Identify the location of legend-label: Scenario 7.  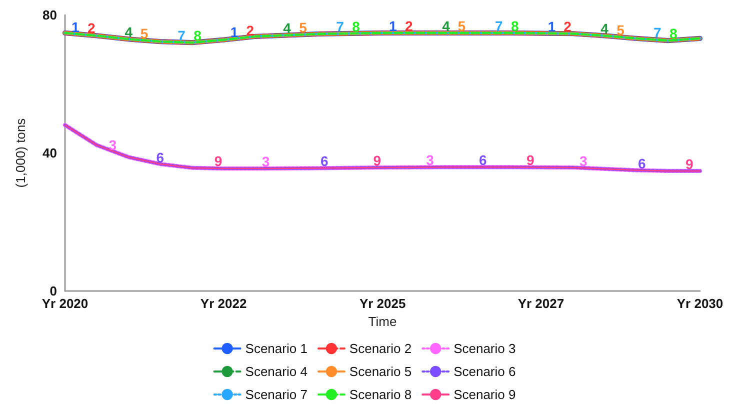
(276, 394).